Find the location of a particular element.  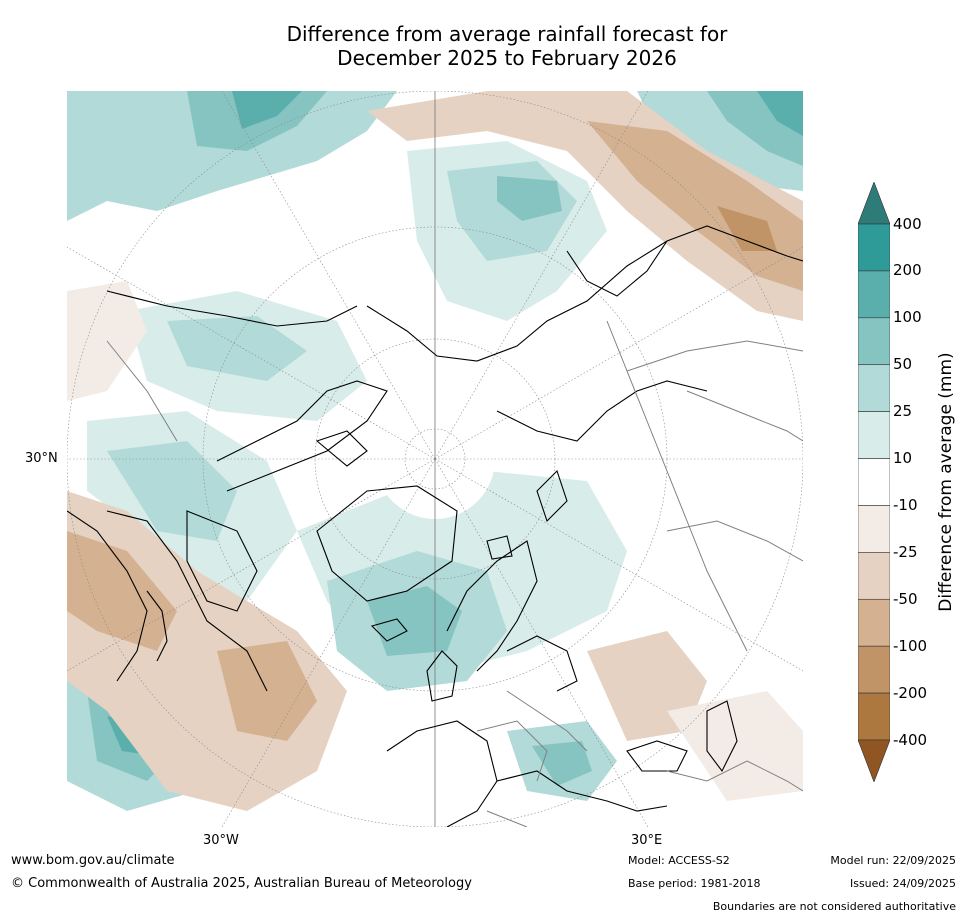

colorbar-tick-label: -10 is located at coordinates (905, 504).